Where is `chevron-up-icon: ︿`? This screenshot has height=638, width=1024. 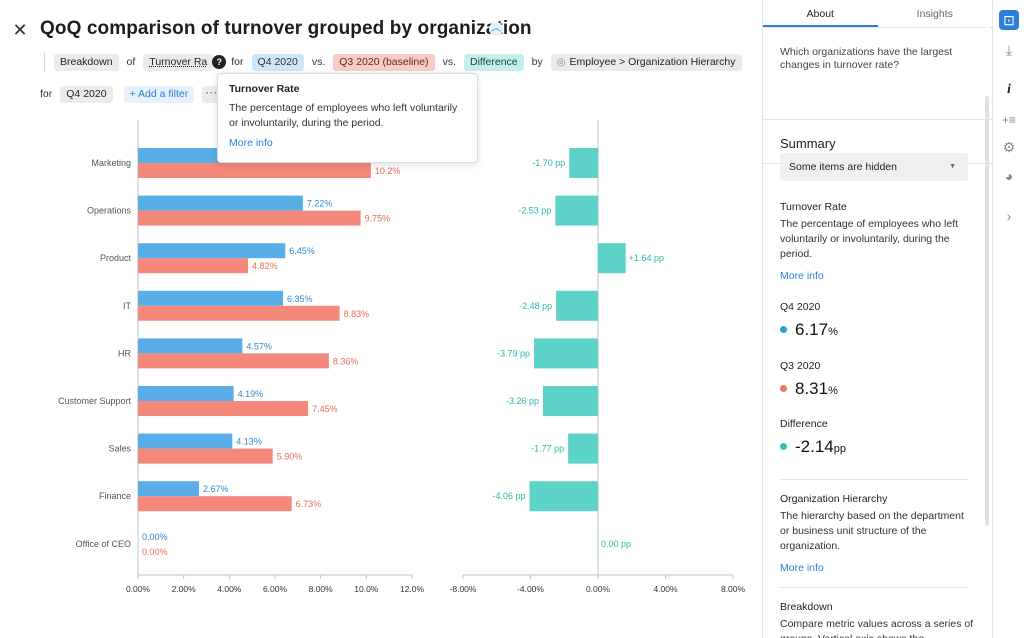
chevron-up-icon: ︿ is located at coordinates (496, 29).